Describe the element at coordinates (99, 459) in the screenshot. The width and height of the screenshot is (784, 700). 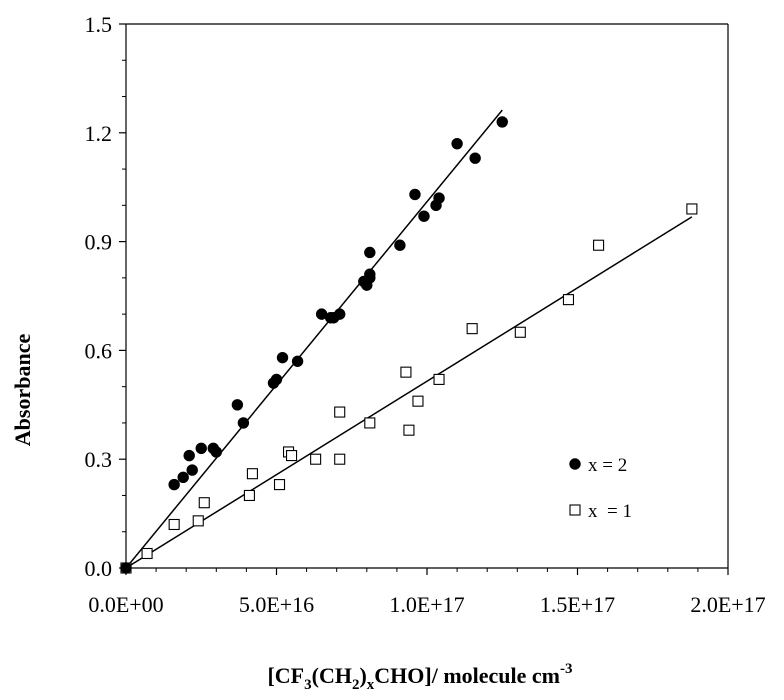
I see `y-tick-label: 0.3` at that location.